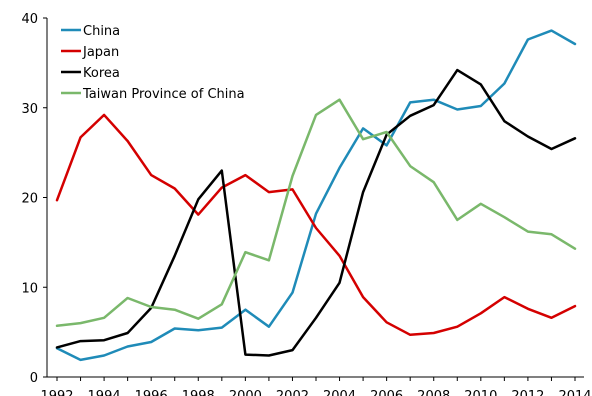 This screenshot has width=592, height=396. What do you see at coordinates (292, 392) in the screenshot?
I see `x-tick-label: 2002` at bounding box center [292, 392].